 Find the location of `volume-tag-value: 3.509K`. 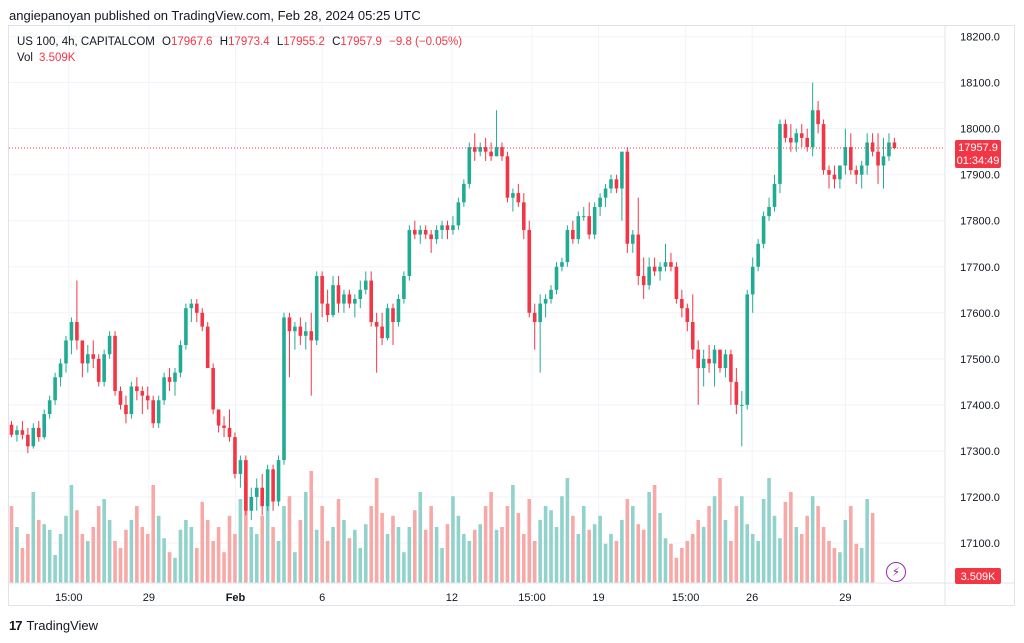

volume-tag-value: 3.509K is located at coordinates (979, 577).